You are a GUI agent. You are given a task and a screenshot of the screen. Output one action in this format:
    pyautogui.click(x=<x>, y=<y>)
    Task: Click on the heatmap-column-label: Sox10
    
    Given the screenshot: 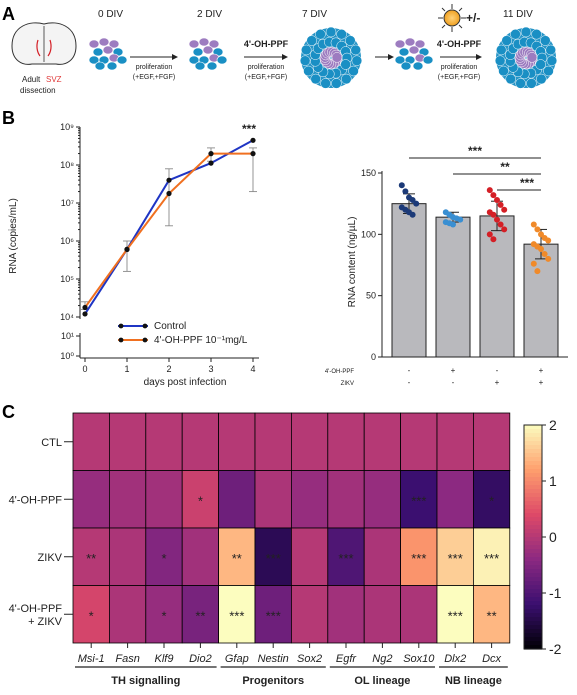 What is the action you would take?
    pyautogui.click(x=419, y=659)
    